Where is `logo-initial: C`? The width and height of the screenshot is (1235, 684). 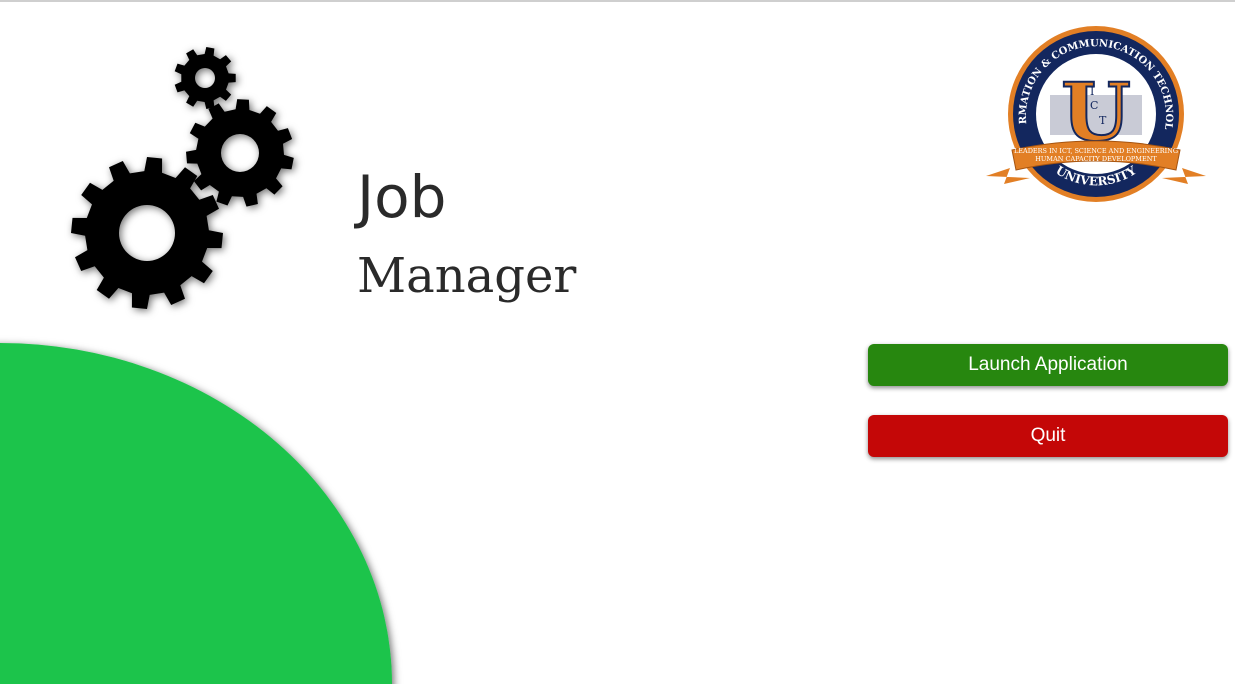 logo-initial: C is located at coordinates (1094, 105).